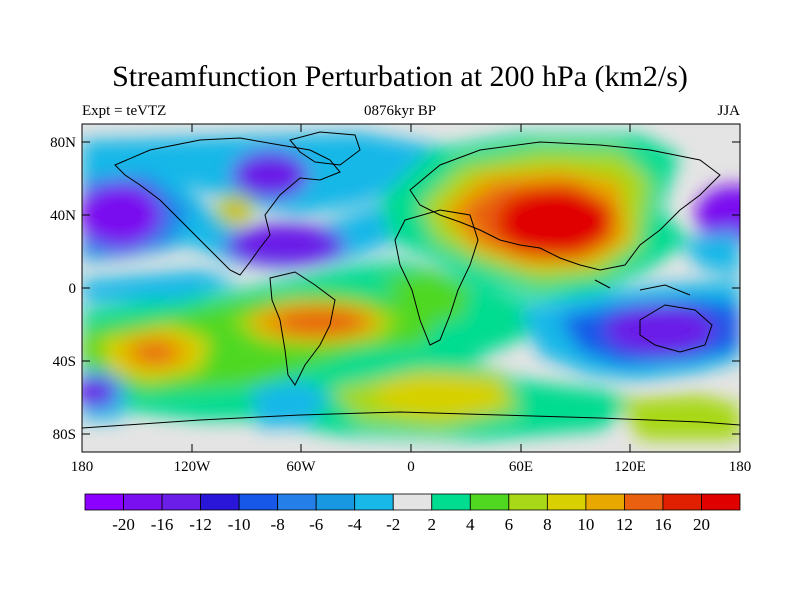 This screenshot has width=800, height=600. Describe the element at coordinates (285, 245) in the screenshot. I see `north-atlantic-purple-core` at that location.